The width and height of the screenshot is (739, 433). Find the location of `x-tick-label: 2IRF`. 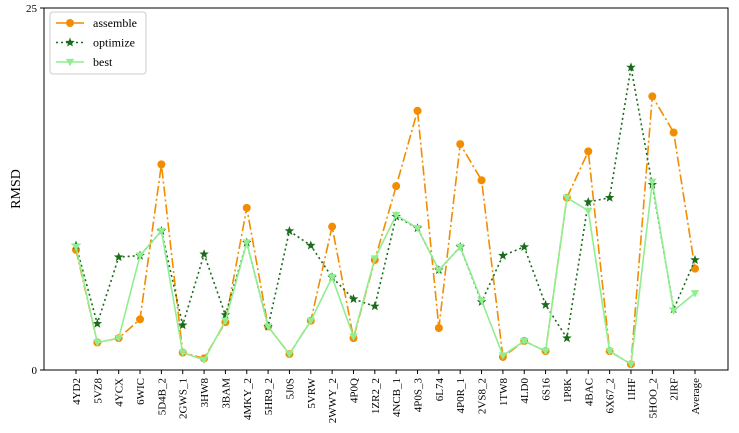

x-tick-label: 2IRF is located at coordinates (675, 389).